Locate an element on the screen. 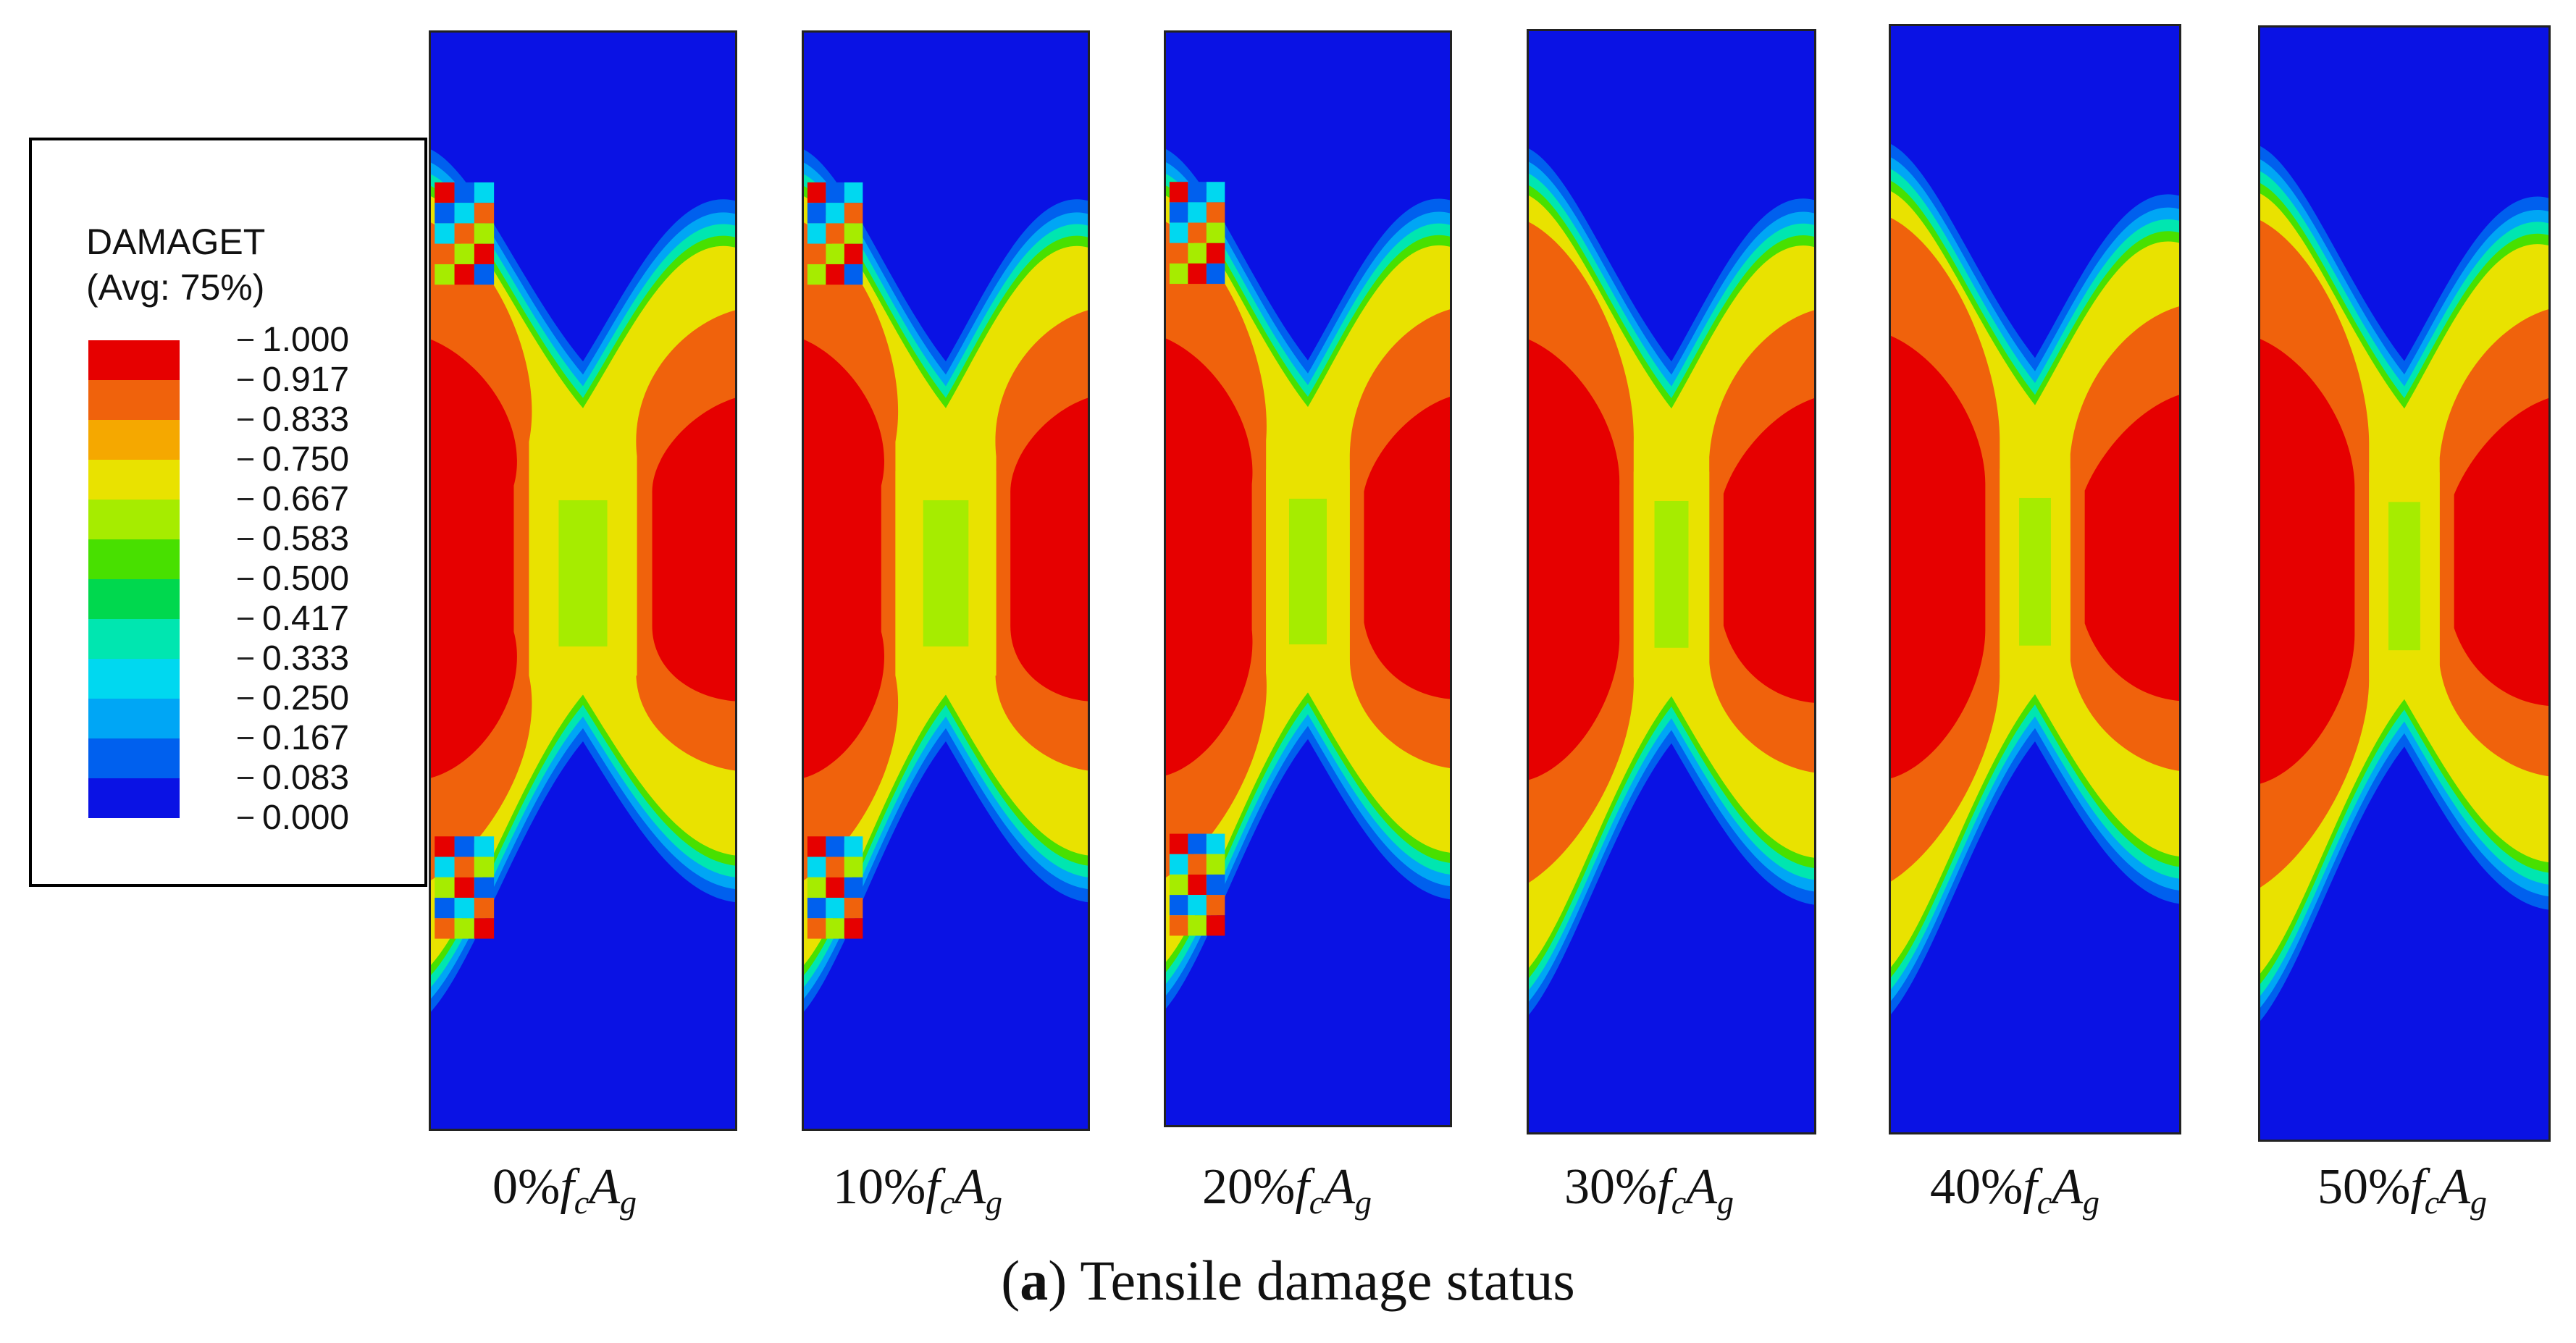 The width and height of the screenshot is (2576, 1343). caption-open: ( is located at coordinates (1010, 1280).